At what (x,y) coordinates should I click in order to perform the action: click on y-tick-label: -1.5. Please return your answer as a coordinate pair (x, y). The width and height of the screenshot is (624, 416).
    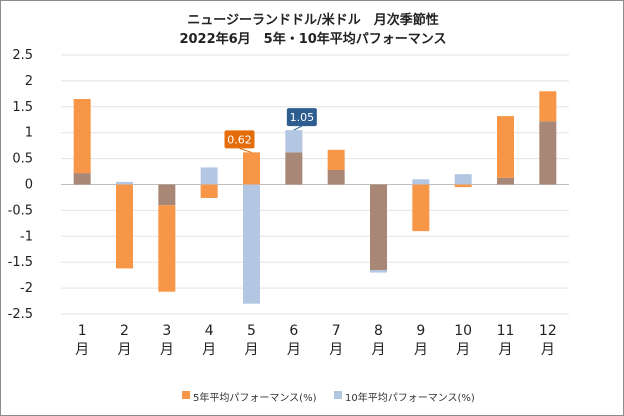
    Looking at the image, I should click on (20, 262).